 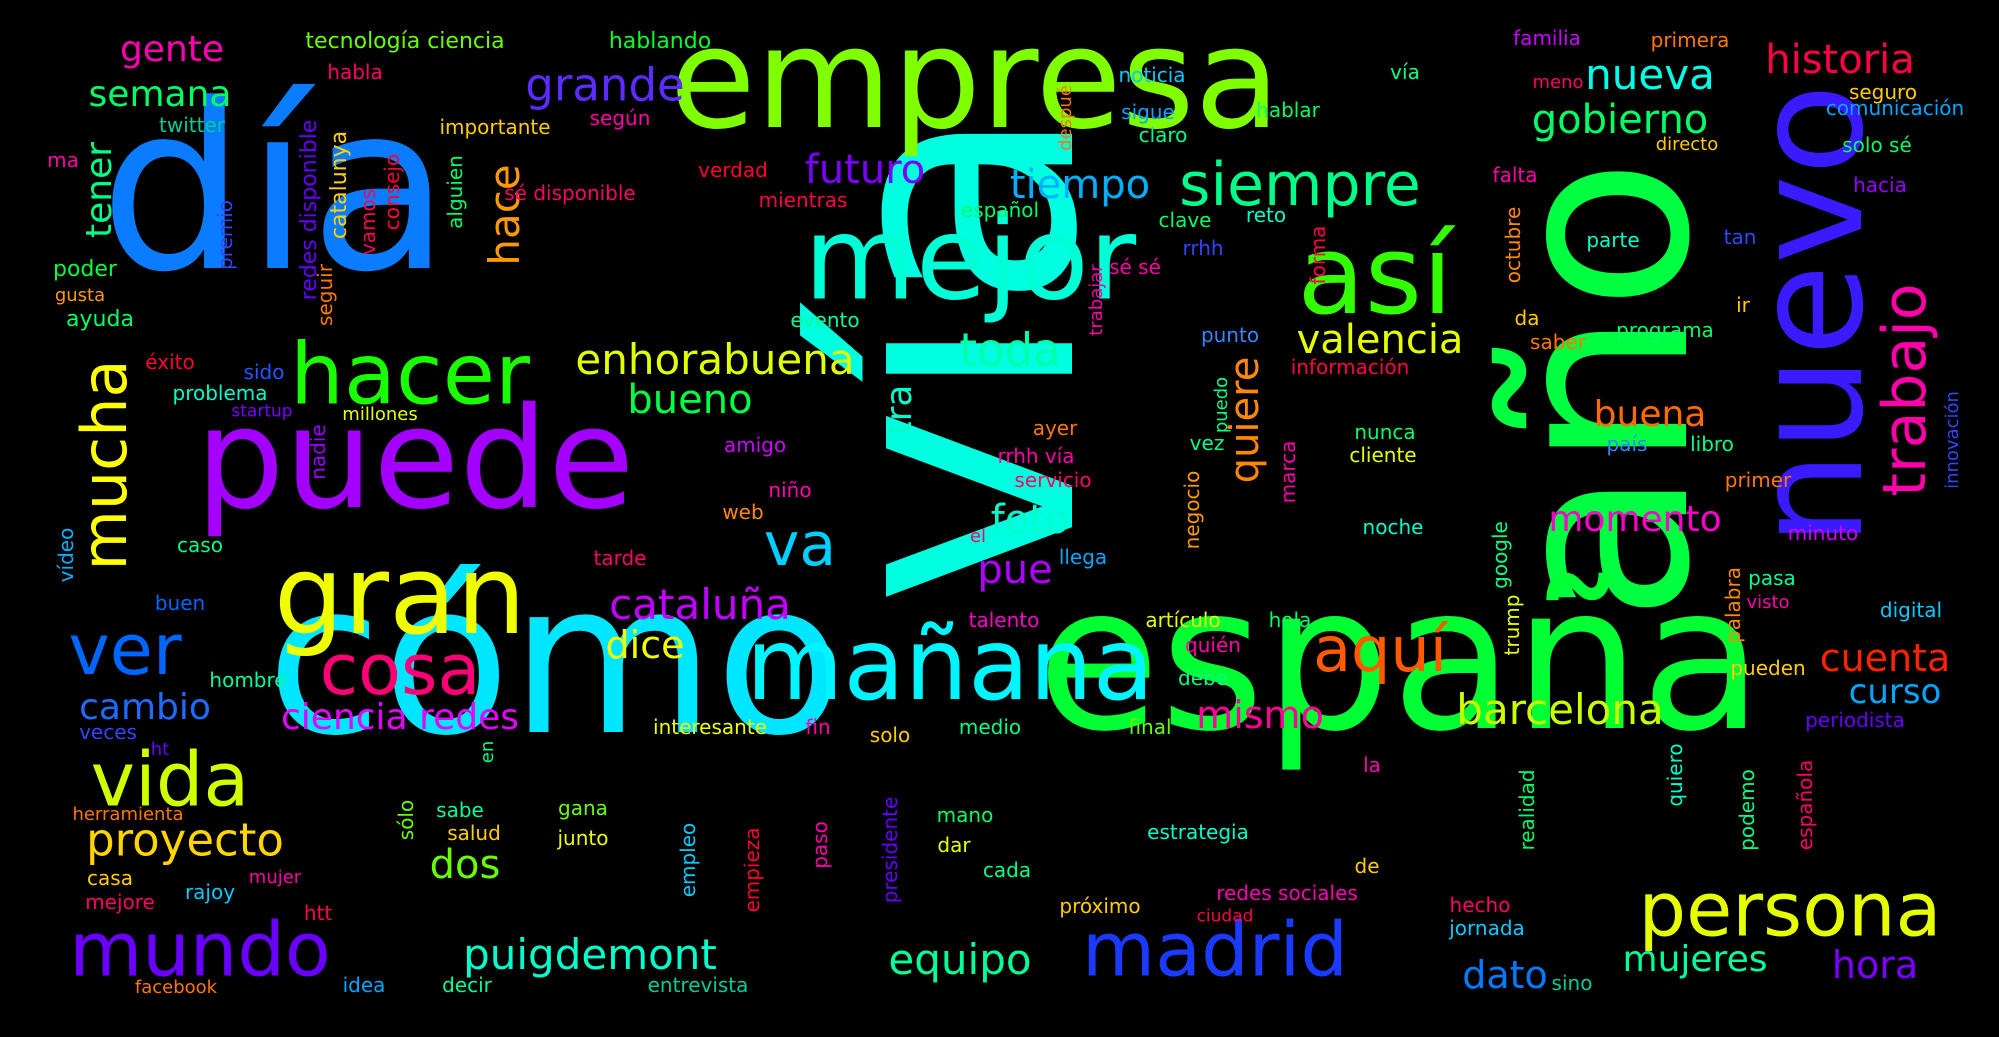 I want to click on cloud-word: de, so click(x=1367, y=866).